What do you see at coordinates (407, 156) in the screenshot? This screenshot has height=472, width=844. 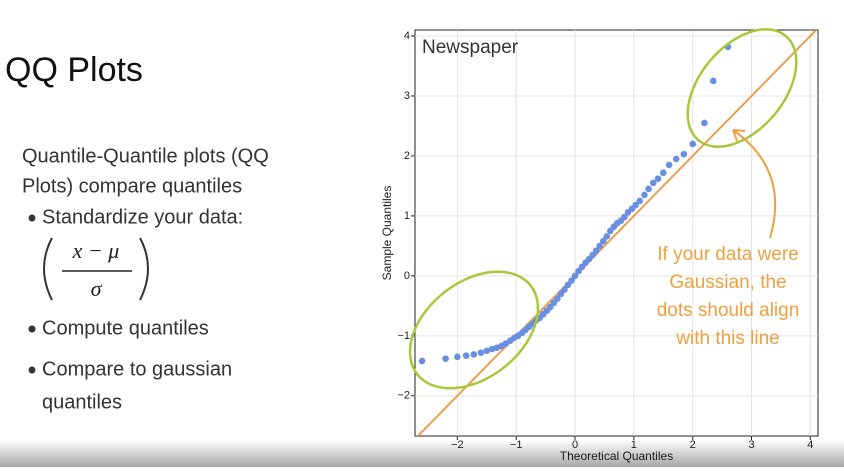 I see `y-tick-label: 2` at bounding box center [407, 156].